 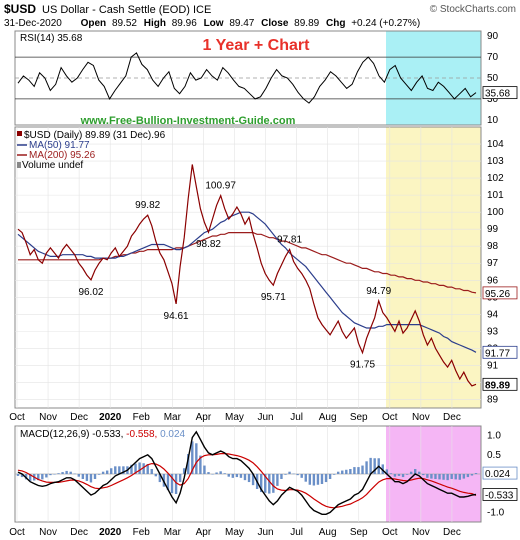 What do you see at coordinates (176, 316) in the screenshot?
I see `price-point-label: 94.61` at bounding box center [176, 316].